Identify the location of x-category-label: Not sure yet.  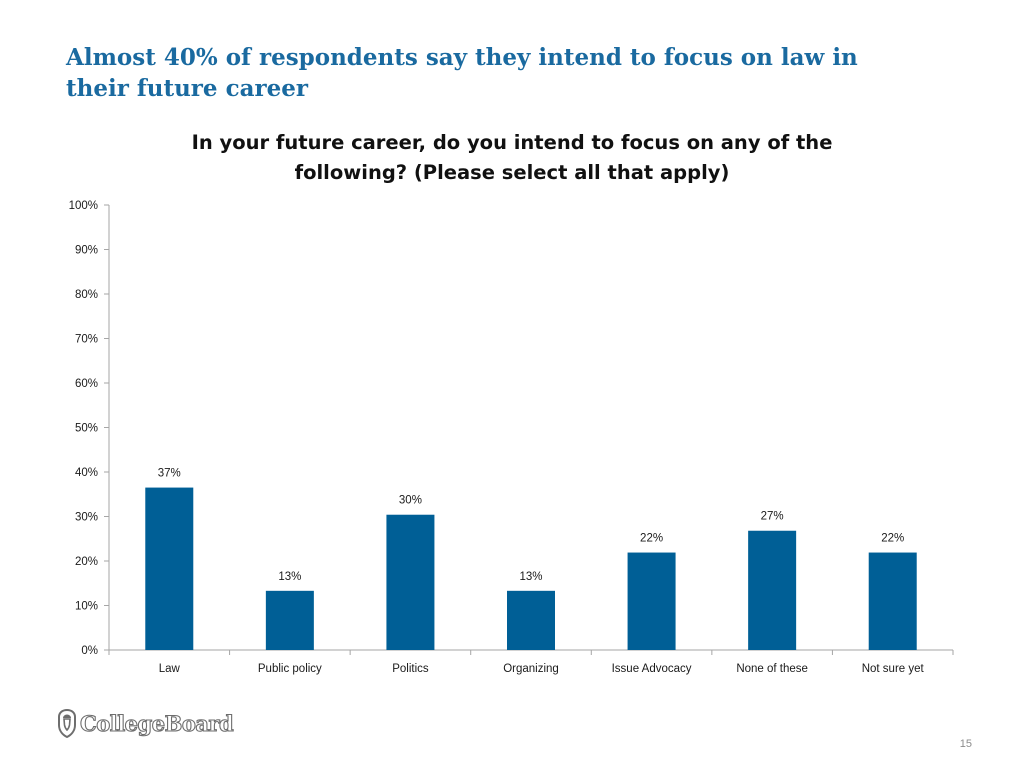
(893, 669).